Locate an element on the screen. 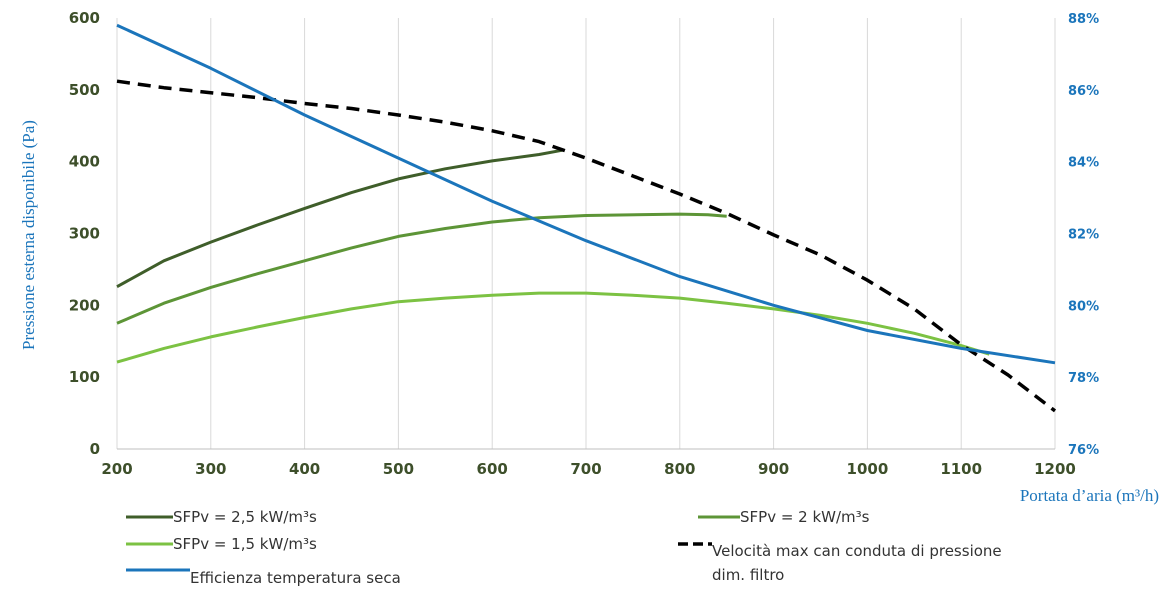 This screenshot has width=1161, height=591. y-axis-ticks: 0 100 200 300 400 500 600 is located at coordinates (84, 233).